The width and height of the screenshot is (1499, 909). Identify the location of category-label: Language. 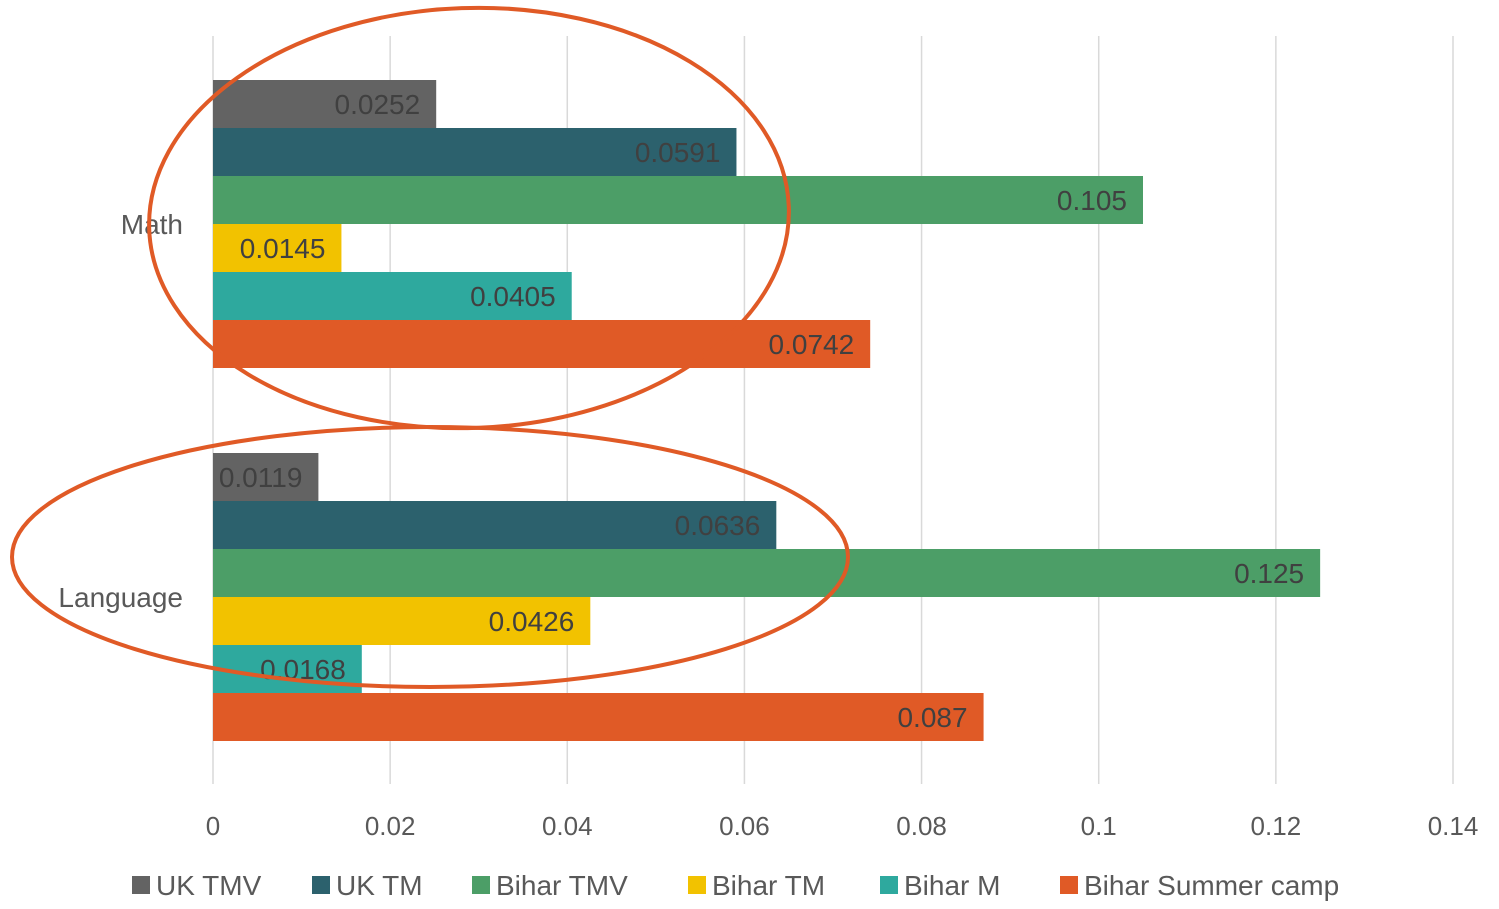
(120, 597).